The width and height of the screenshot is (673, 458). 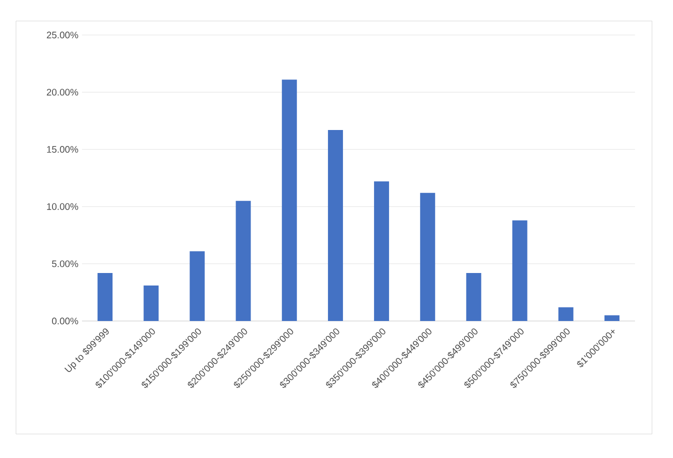 What do you see at coordinates (65, 321) in the screenshot?
I see `y-tick-label: 0.00%` at bounding box center [65, 321].